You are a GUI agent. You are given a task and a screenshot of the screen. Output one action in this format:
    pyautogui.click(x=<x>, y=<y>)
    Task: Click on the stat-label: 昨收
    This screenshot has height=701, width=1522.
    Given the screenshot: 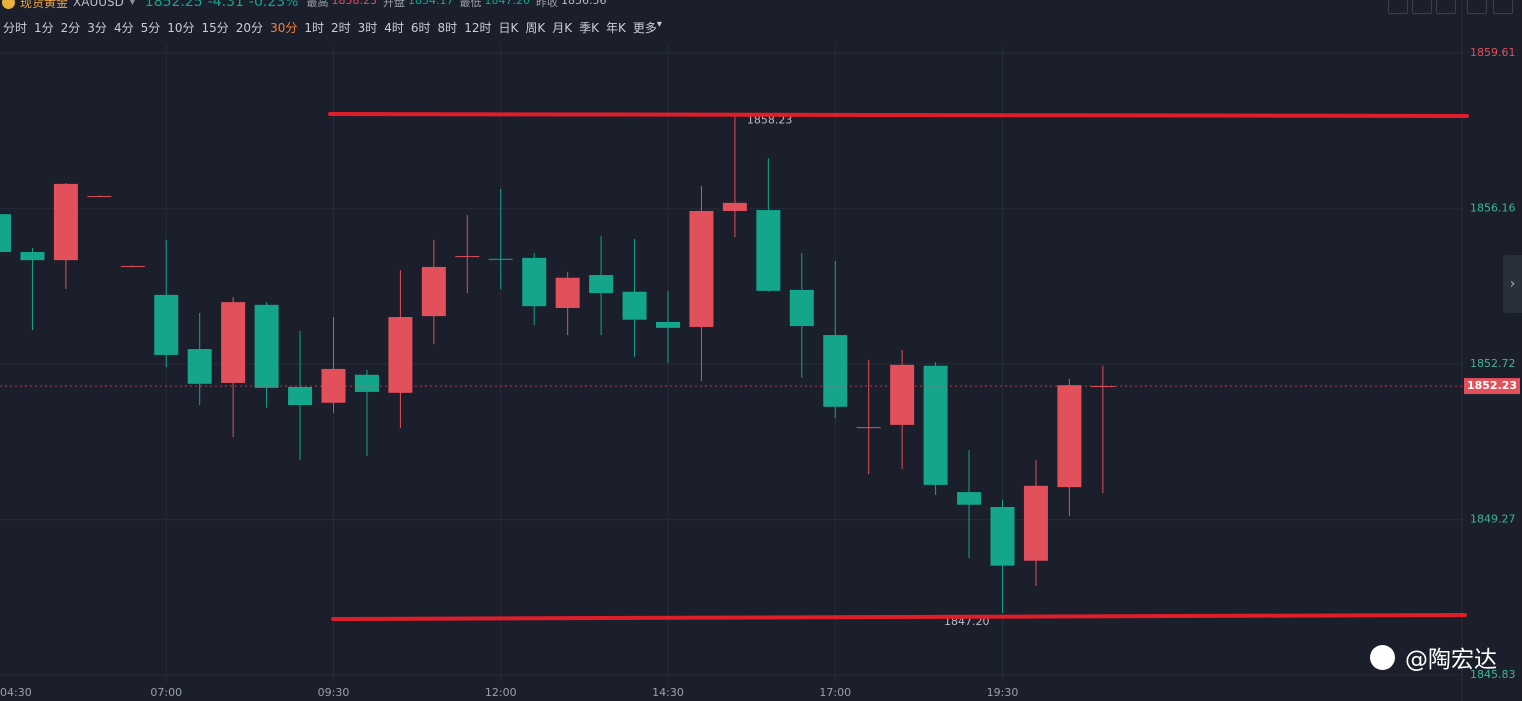 What is the action you would take?
    pyautogui.click(x=546, y=4)
    